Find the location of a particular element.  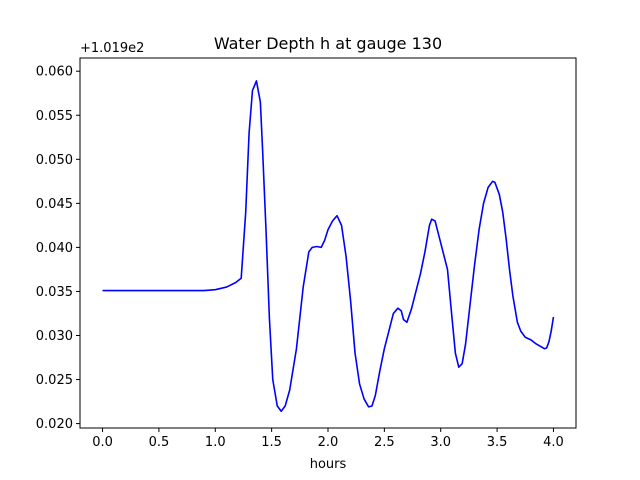

y-tick-label: 0.055 is located at coordinates (54, 116).